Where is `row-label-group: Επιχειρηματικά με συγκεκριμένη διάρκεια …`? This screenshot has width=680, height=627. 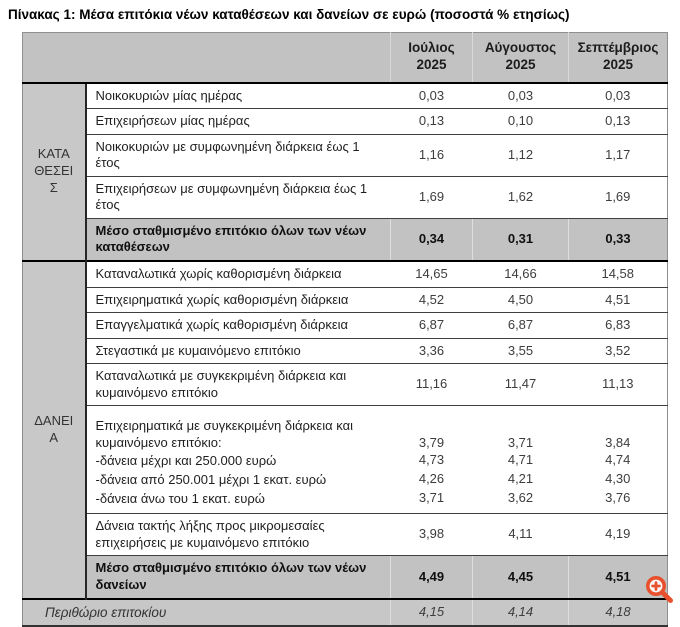
row-label-group: Επιχειρηματικά με συγκεκριμένη διάρκεια … is located at coordinates (238, 459).